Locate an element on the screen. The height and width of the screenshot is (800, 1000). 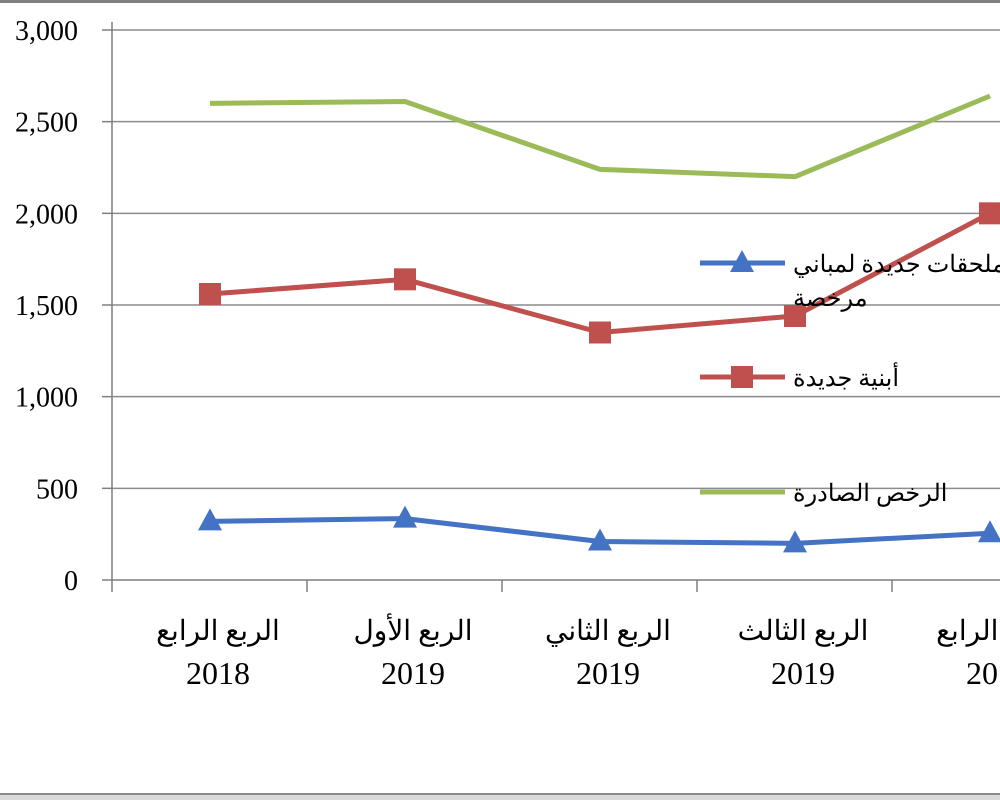
chart-frame-bottom is located at coordinates (500, 796).